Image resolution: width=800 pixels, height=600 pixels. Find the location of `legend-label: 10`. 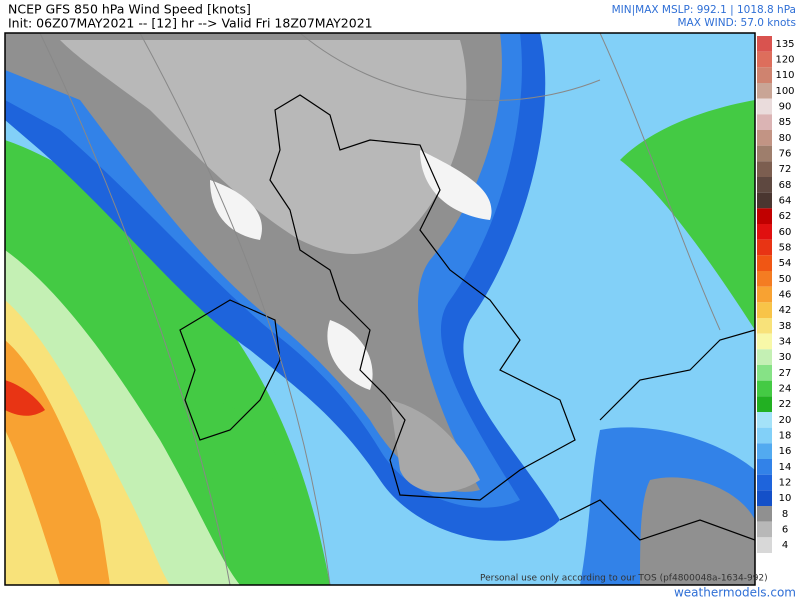

legend-label: 10 is located at coordinates (785, 498).